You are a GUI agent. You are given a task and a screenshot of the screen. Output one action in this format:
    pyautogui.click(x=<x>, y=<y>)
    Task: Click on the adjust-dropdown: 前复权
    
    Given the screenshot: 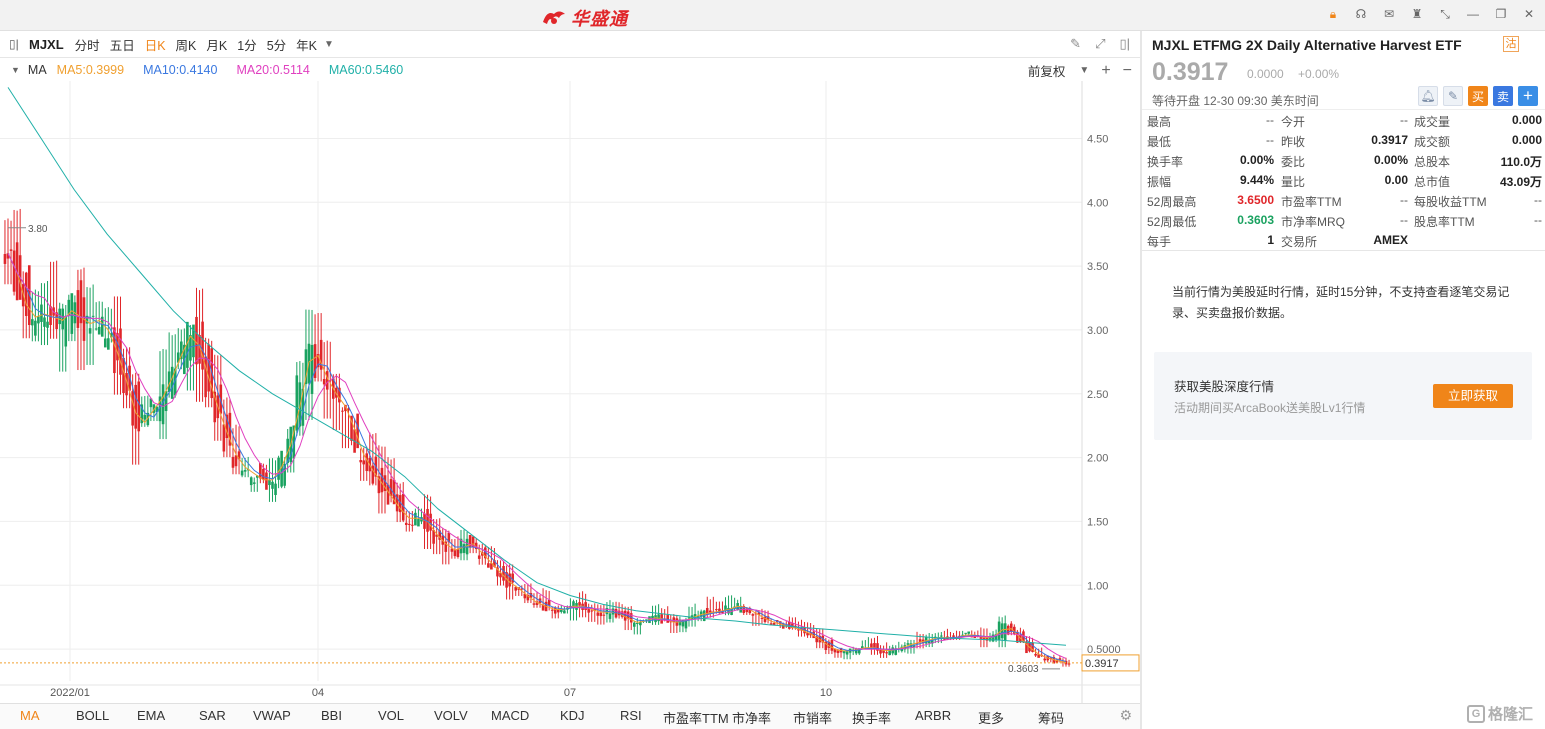 What is the action you would take?
    pyautogui.click(x=1046, y=72)
    